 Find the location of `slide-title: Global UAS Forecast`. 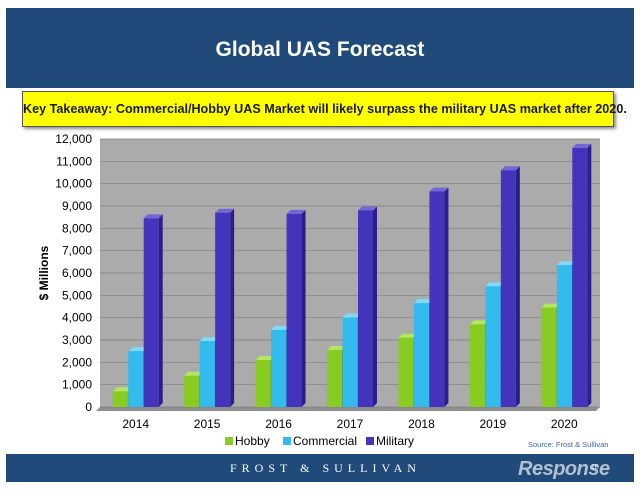

slide-title: Global UAS Forecast is located at coordinates (320, 49).